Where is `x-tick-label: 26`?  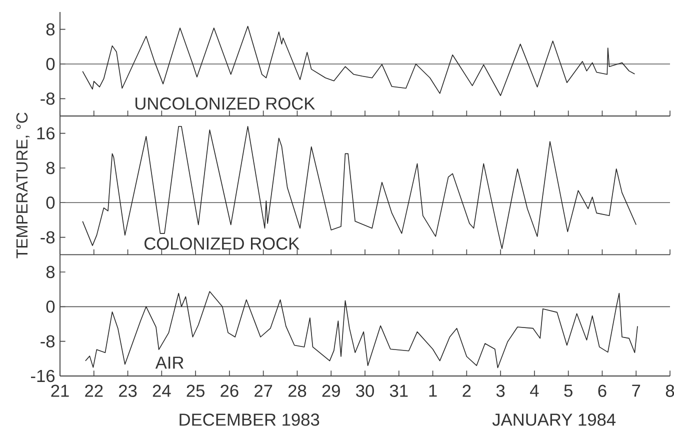 x-tick-label: 26 is located at coordinates (229, 390).